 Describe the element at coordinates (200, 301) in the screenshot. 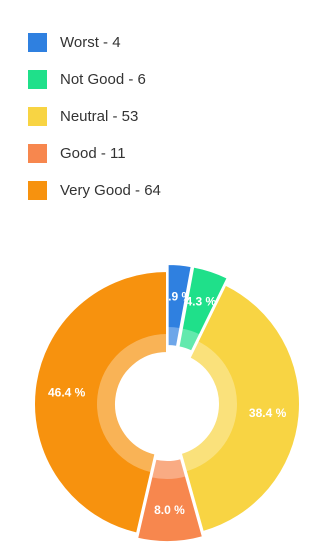

I see `slice-label-not-good: 4.3 %` at that location.